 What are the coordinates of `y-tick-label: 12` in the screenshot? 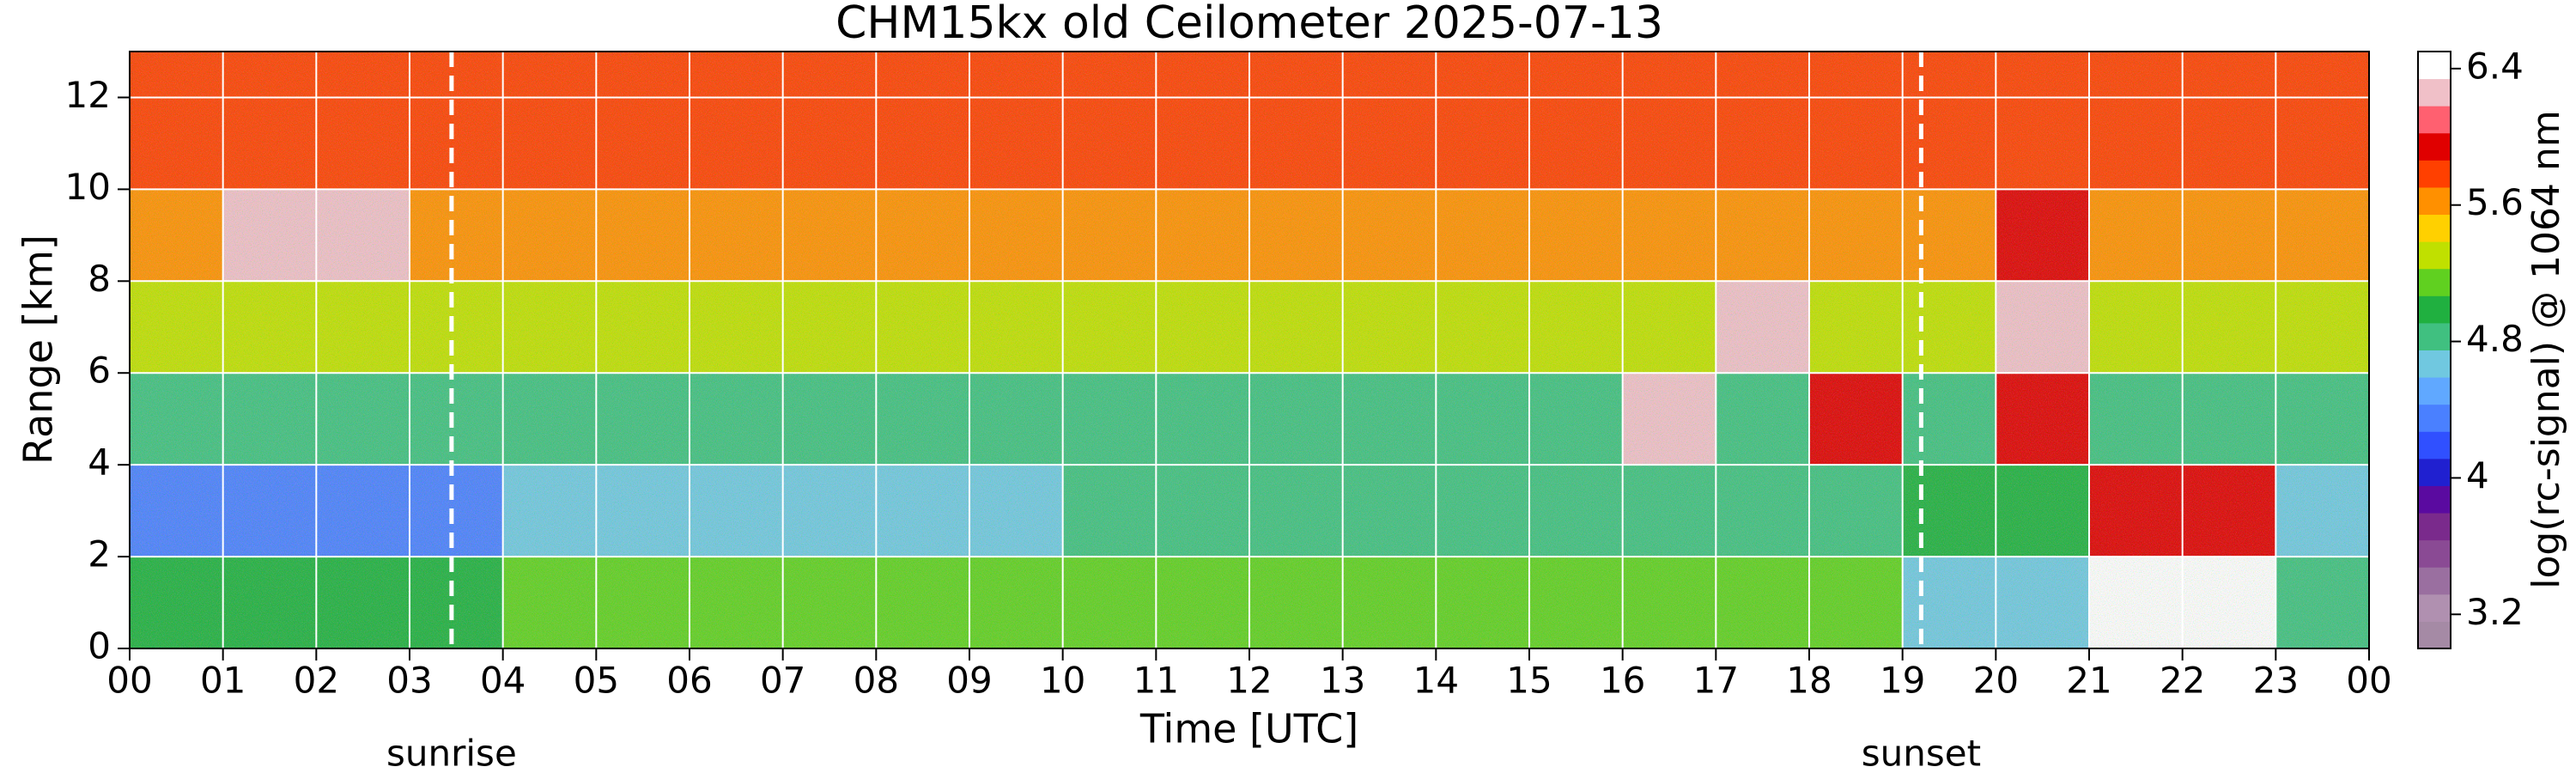 It's located at (88, 95).